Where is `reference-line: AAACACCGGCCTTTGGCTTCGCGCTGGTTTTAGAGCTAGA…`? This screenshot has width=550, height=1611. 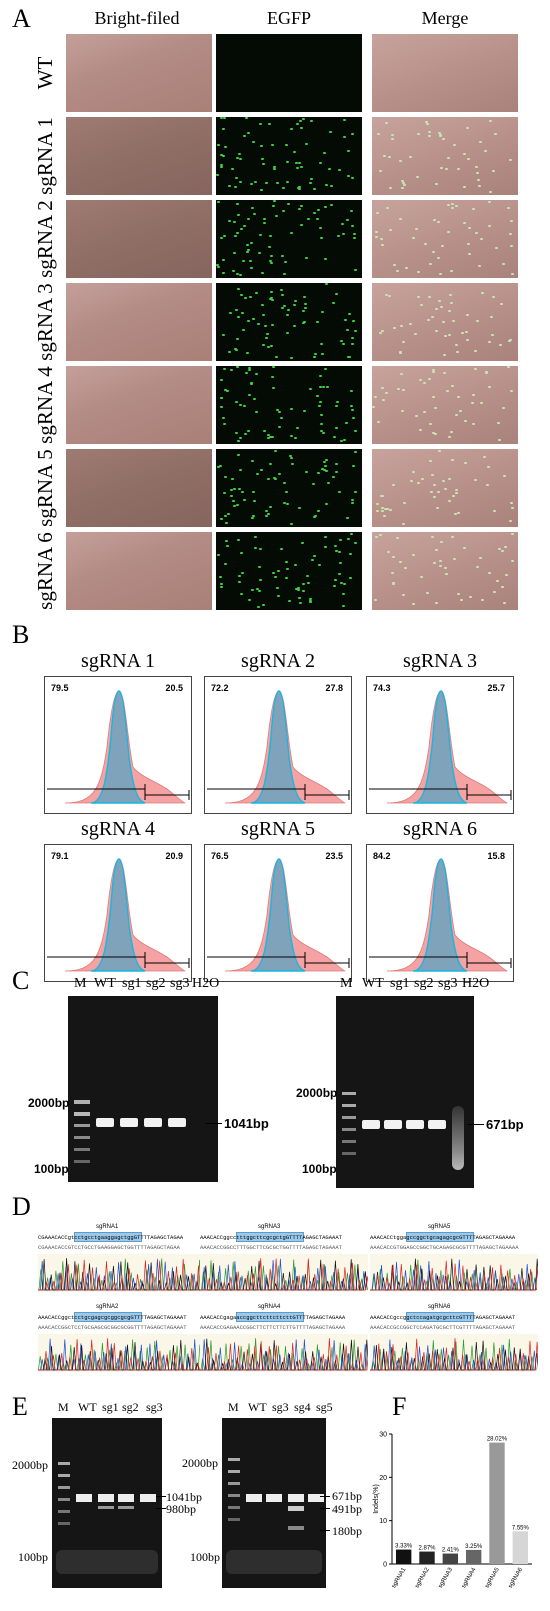 reference-line: AAACACCGGCCTTTGGCTTCGCGCTGGTTTTAGAGCTAGA… is located at coordinates (271, 1247).